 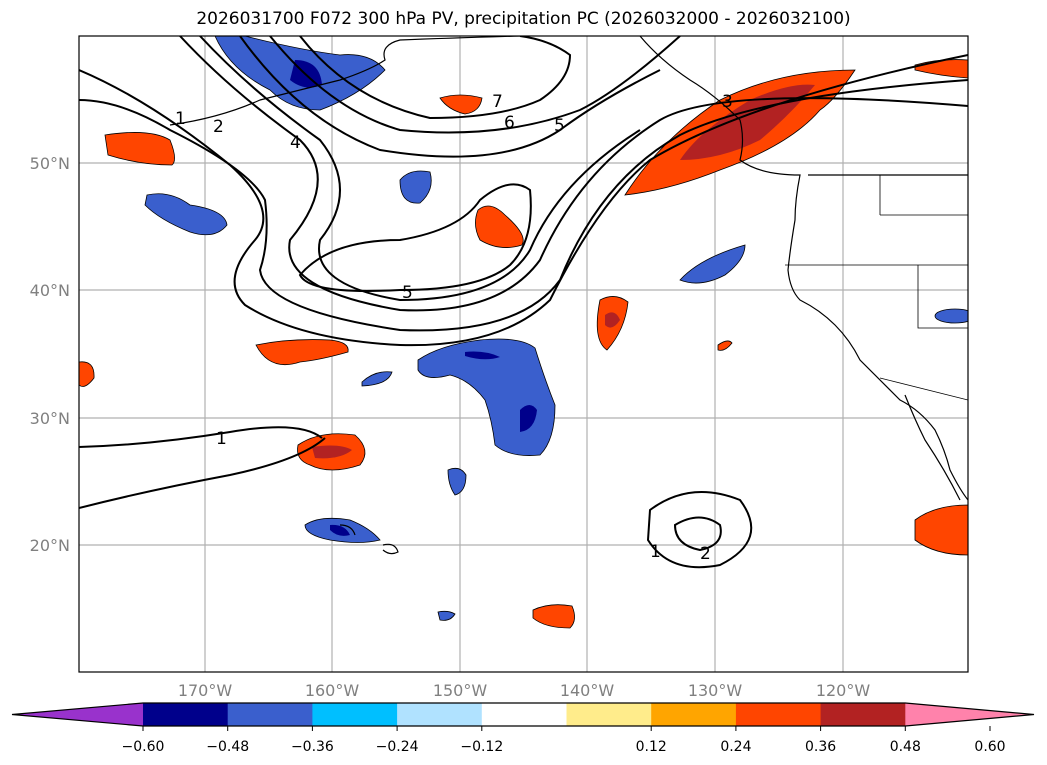 I want to click on lon-tick-label: 160°W, so click(x=332, y=690).